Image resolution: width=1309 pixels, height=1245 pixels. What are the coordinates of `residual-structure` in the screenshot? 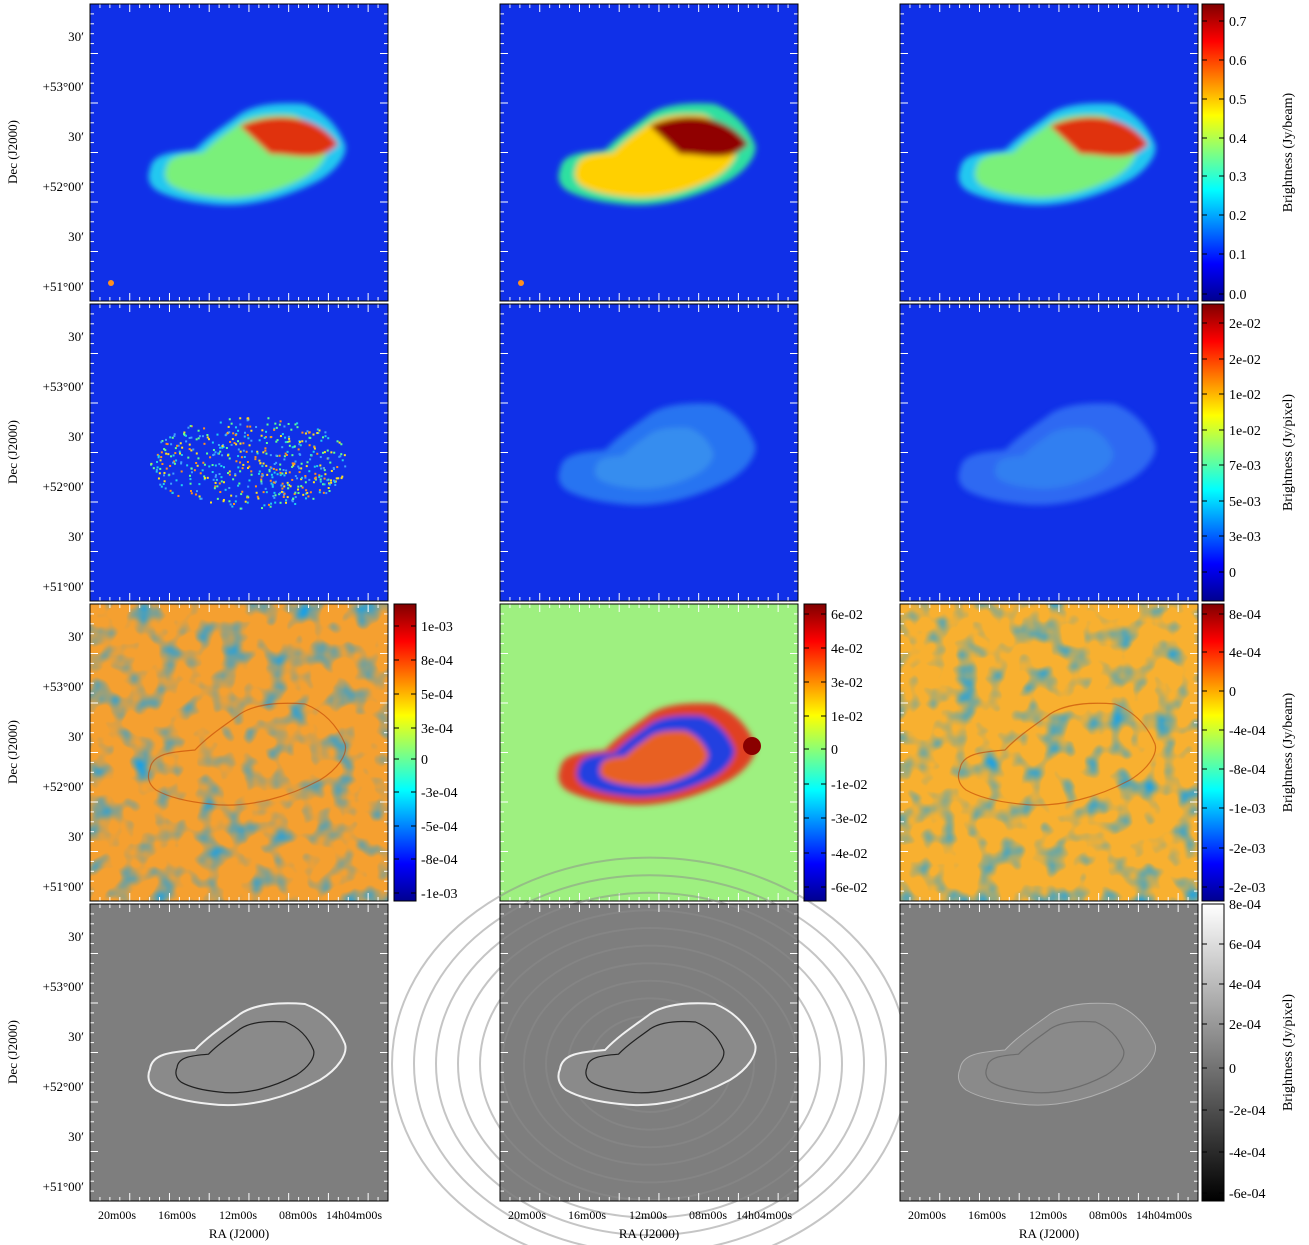 It's located at (657, 754).